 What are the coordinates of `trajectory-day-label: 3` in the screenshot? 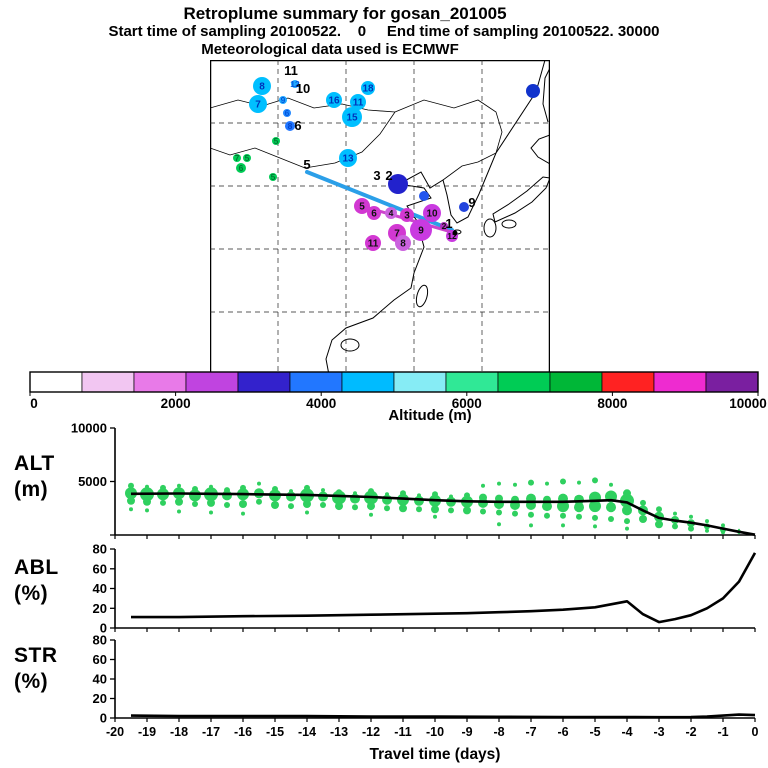 It's located at (376, 175).